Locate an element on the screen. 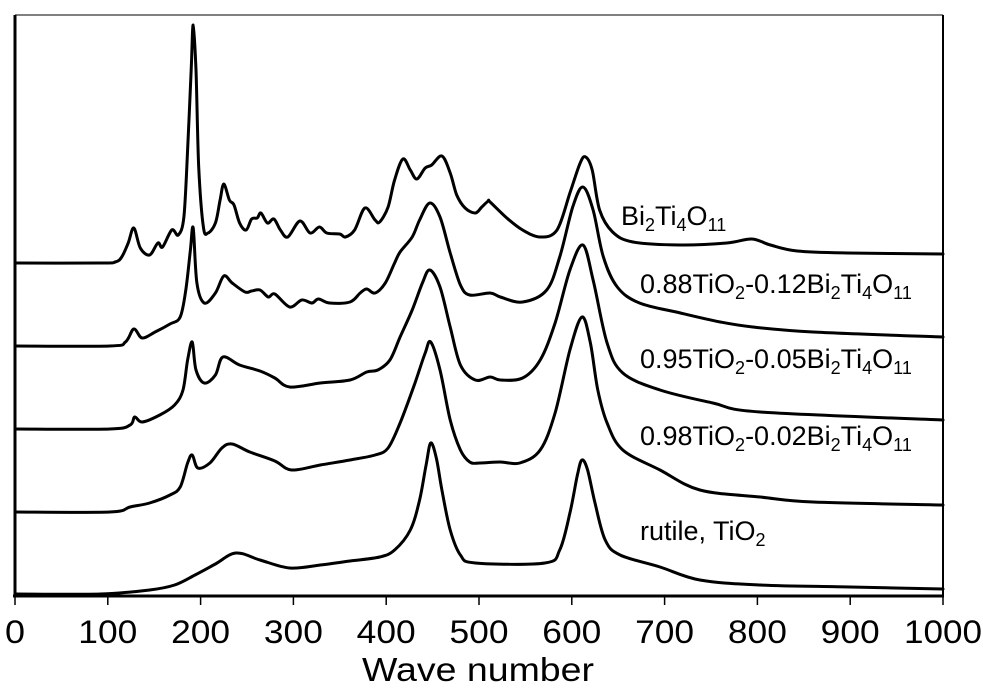 Image resolution: width=983 pixels, height=695 pixels. x-tick-label: 100 is located at coordinates (107, 632).